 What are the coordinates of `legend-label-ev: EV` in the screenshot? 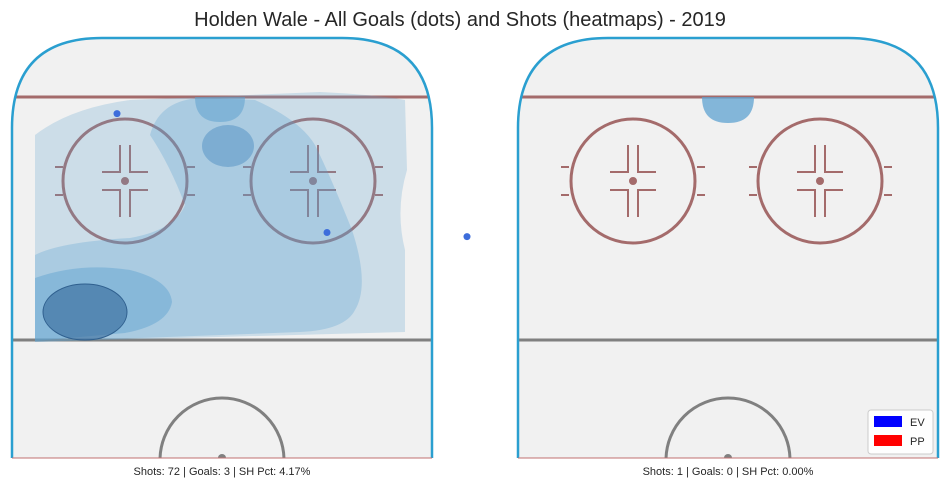 It's located at (917, 423).